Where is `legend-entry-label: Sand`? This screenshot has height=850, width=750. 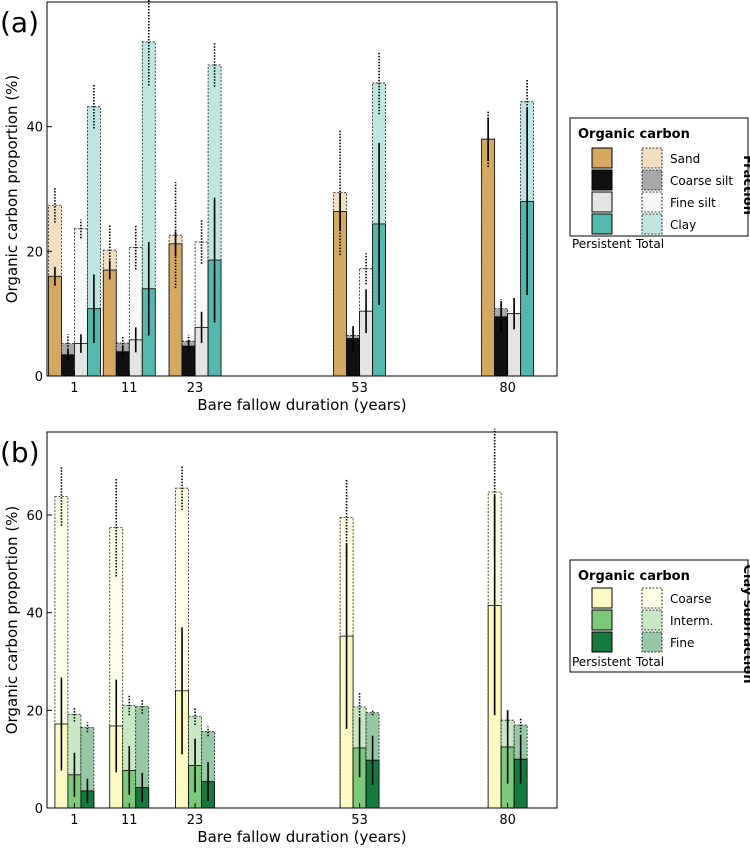 legend-entry-label: Sand is located at coordinates (685, 159).